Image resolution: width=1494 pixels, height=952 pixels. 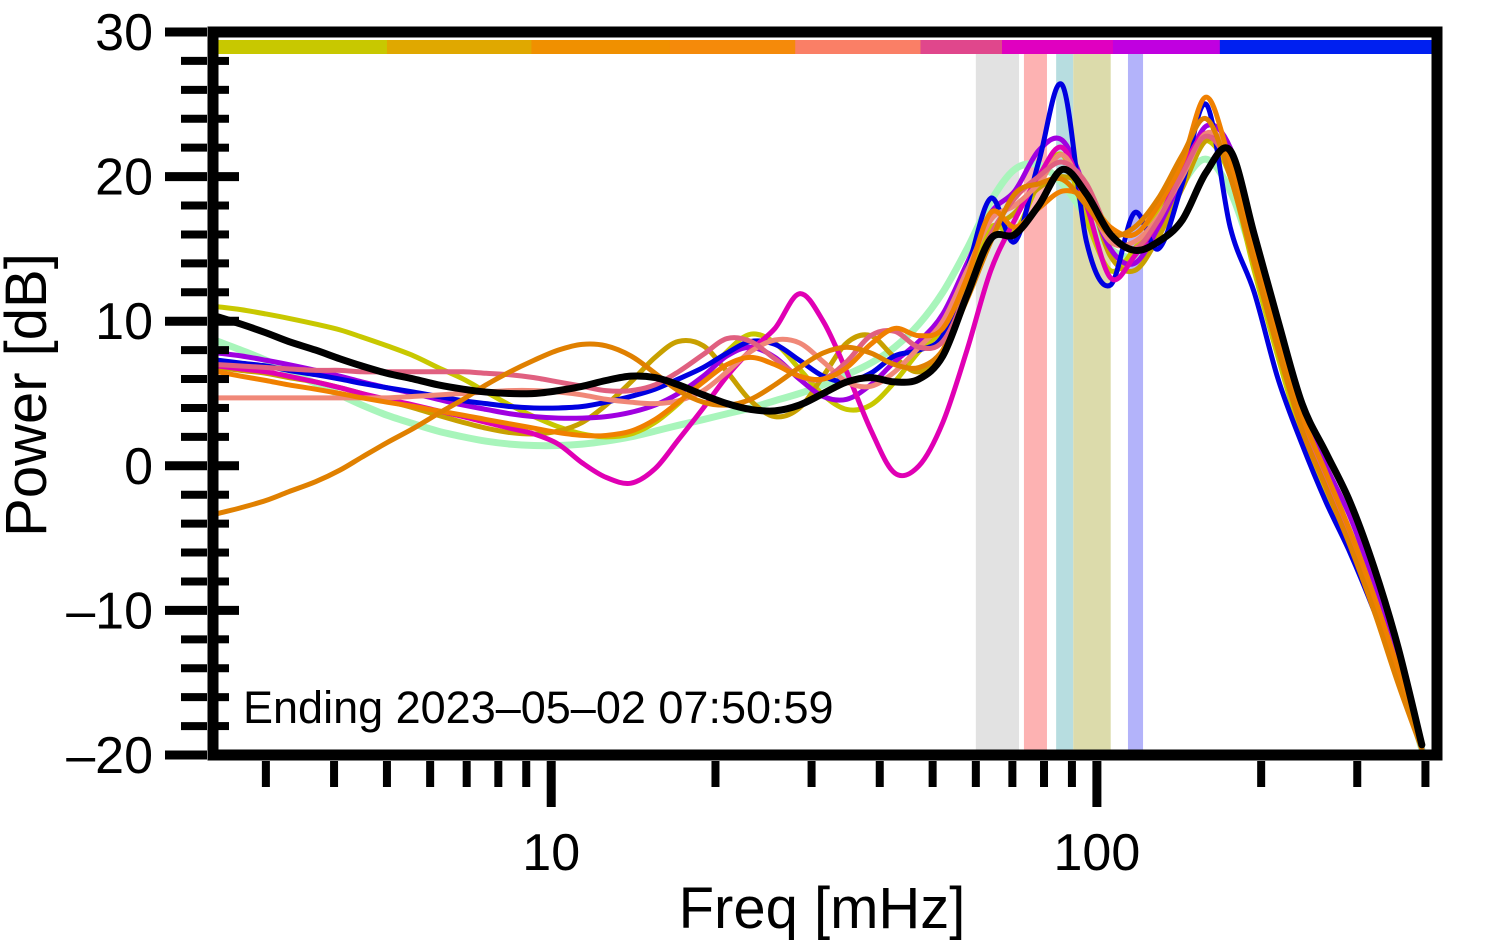 I want to click on y-tick-label: 10, so click(x=124, y=322).